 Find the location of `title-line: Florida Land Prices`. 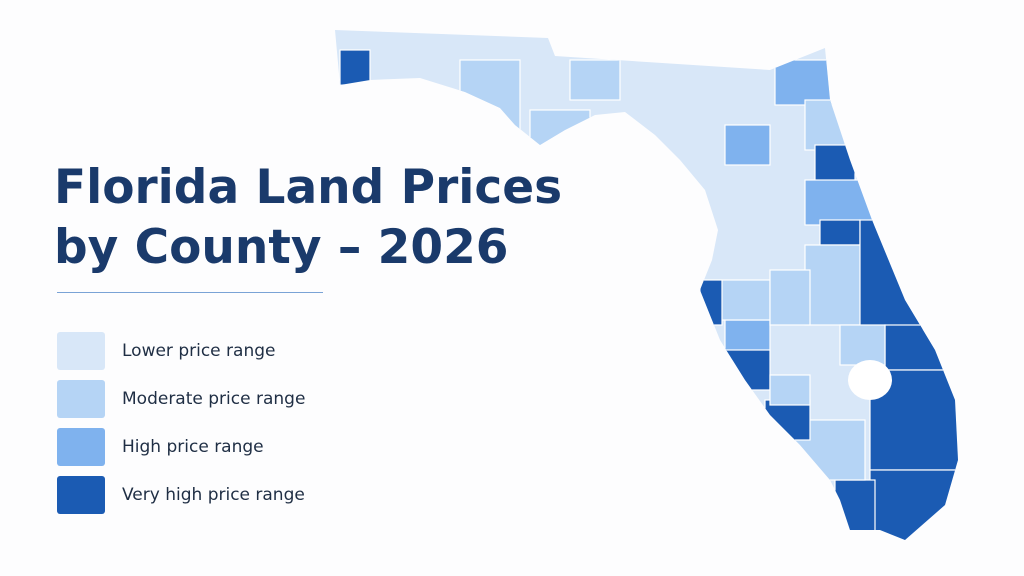

title-line: Florida Land Prices is located at coordinates (308, 187).